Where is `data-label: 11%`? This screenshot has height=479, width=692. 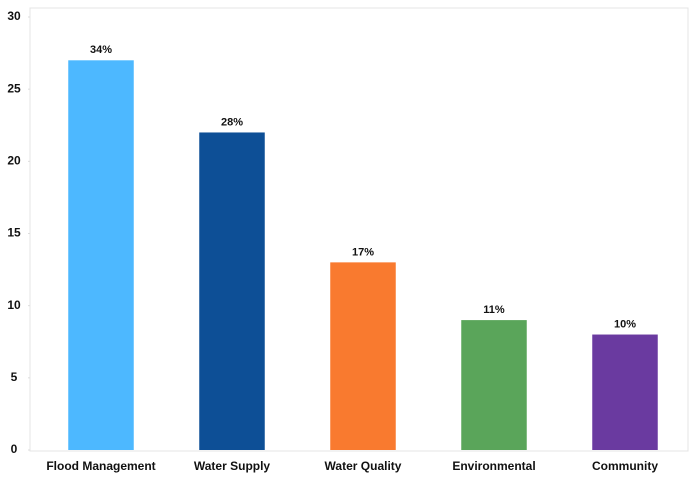 data-label: 11% is located at coordinates (494, 310).